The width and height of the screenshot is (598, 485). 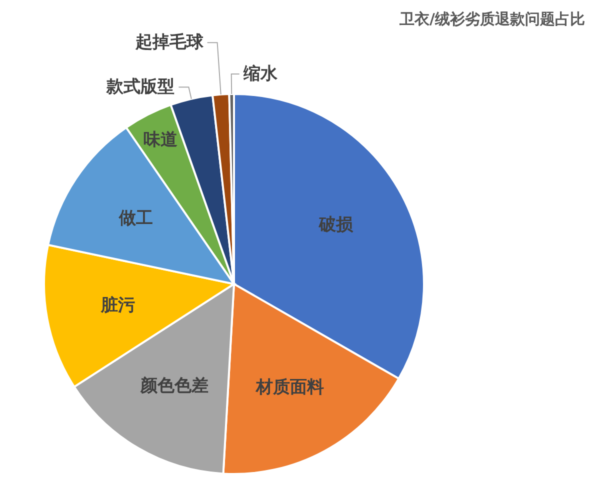 What do you see at coordinates (118, 305) in the screenshot?
I see `slice-label: 脏污` at bounding box center [118, 305].